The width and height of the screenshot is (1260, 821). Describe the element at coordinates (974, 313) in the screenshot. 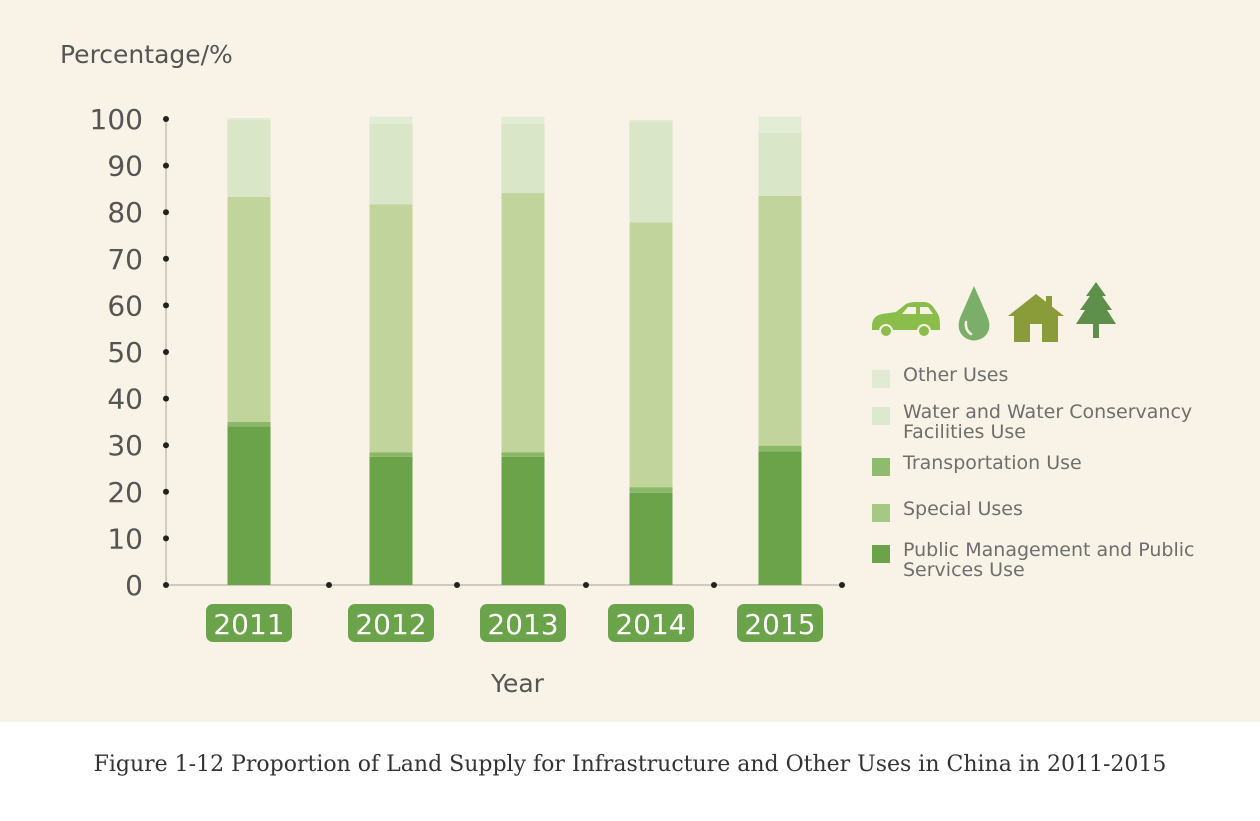

I see `water-drop-icon` at that location.